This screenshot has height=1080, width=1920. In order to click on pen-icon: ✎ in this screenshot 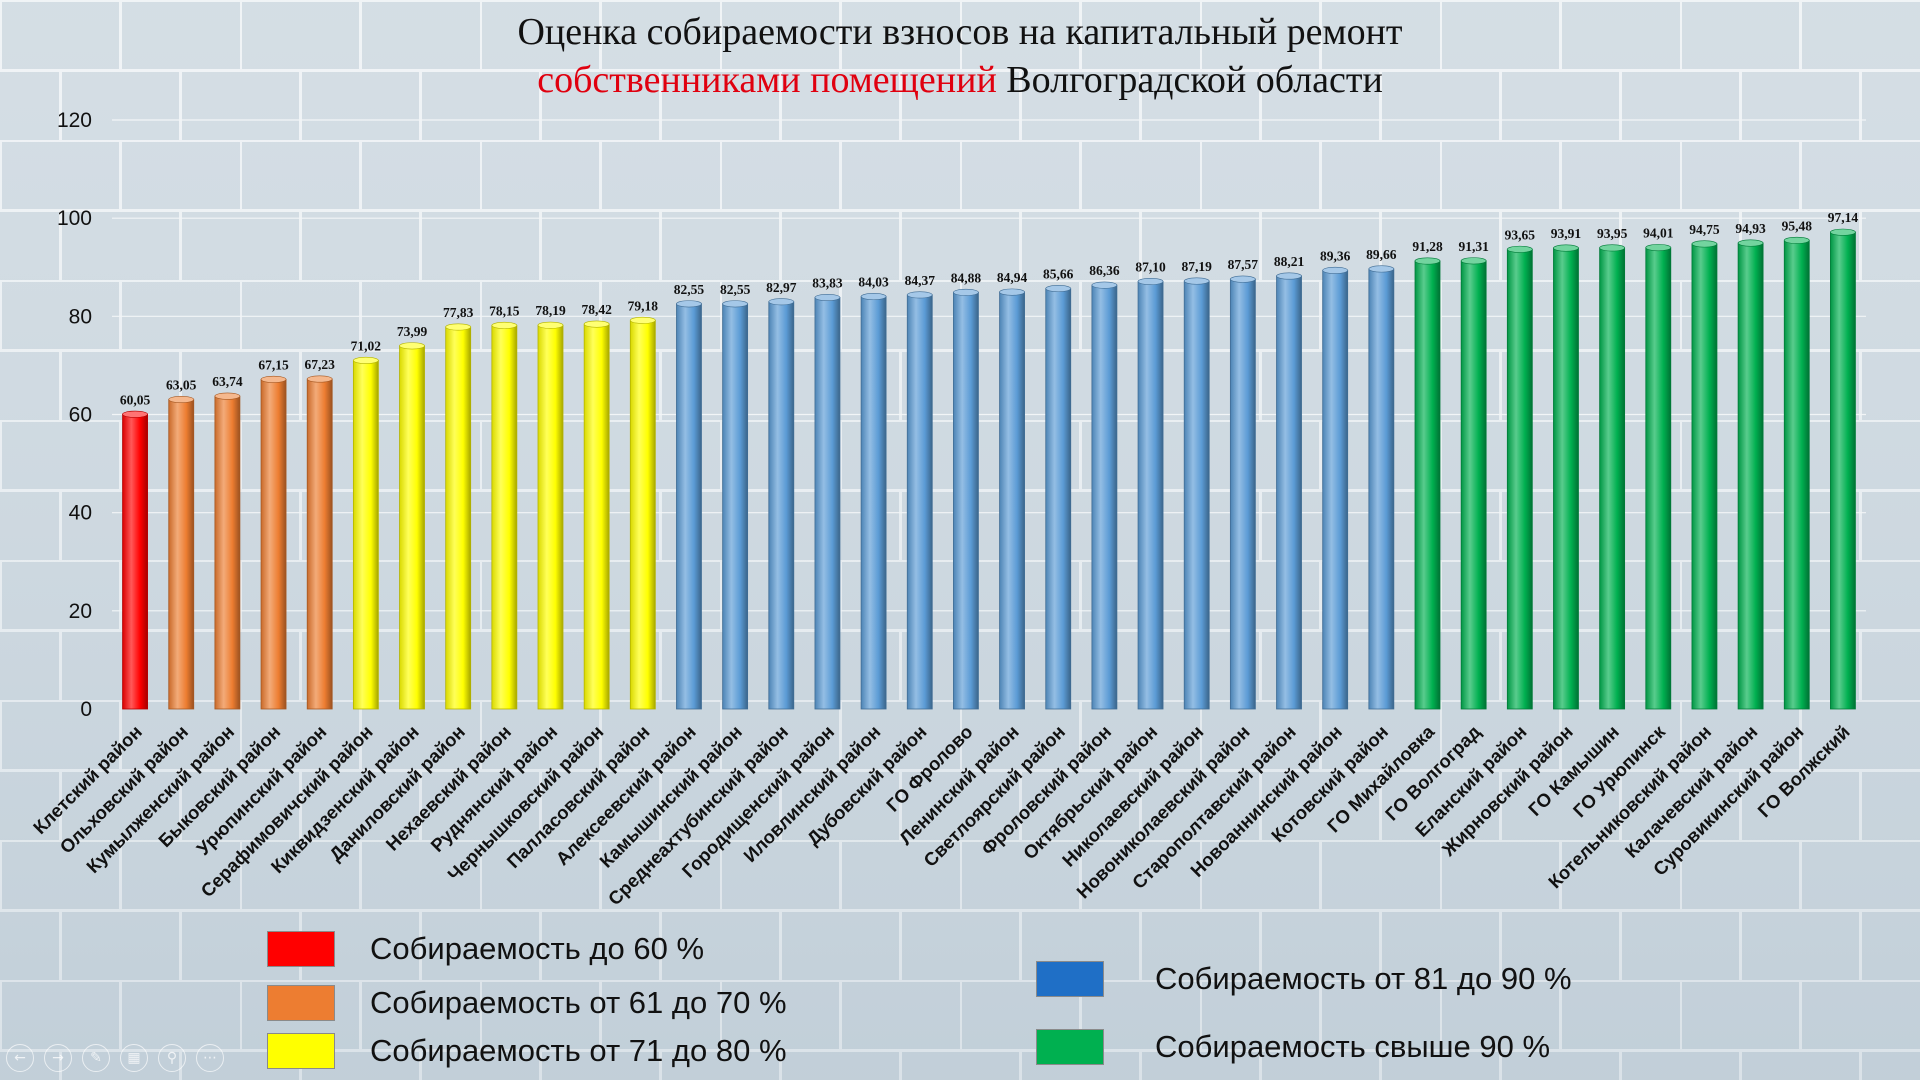, I will do `click(96, 1058)`.